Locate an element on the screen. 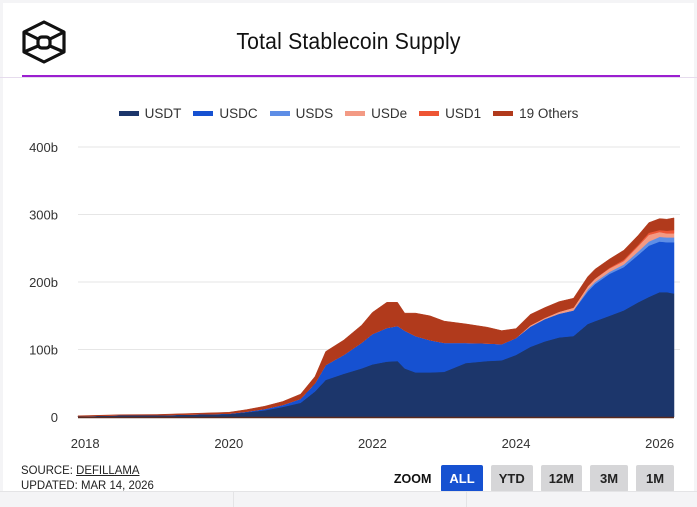 The height and width of the screenshot is (507, 697). zoom-label: ZOOM is located at coordinates (412, 478).